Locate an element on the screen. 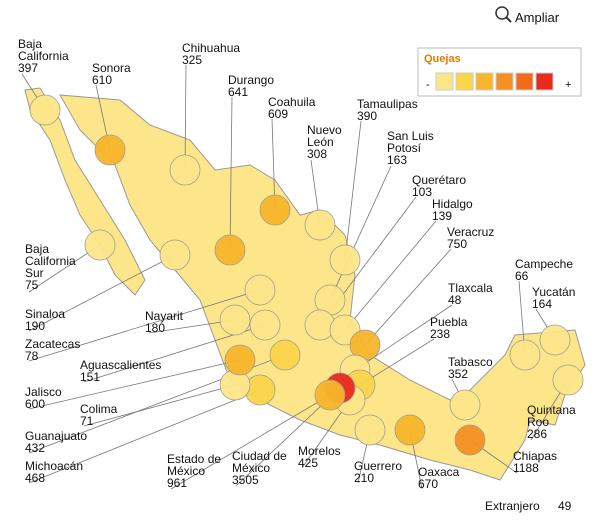 The image size is (603, 525). zoom-icon-handle is located at coordinates (508, 19).